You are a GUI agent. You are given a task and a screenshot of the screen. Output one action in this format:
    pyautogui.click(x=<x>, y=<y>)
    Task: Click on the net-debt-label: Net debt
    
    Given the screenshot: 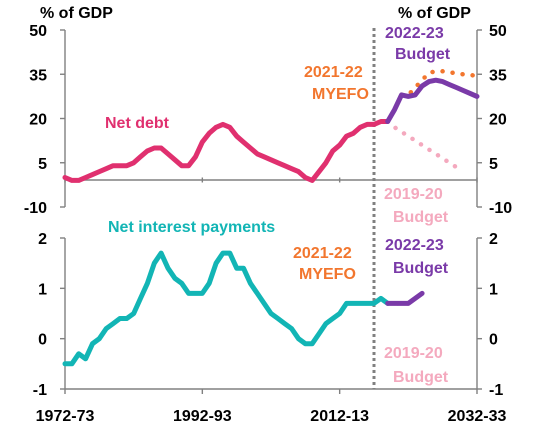 What is the action you would take?
    pyautogui.click(x=137, y=123)
    